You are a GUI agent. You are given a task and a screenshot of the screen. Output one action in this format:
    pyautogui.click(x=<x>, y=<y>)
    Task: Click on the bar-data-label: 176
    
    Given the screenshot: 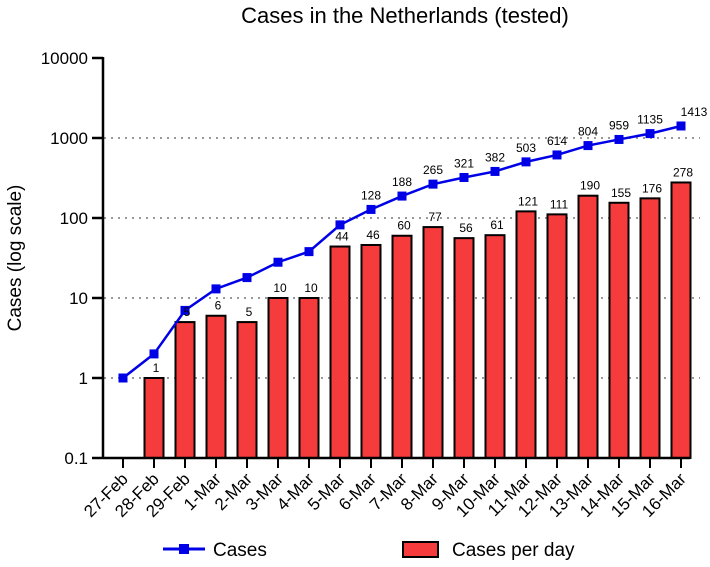 What is the action you would take?
    pyautogui.click(x=652, y=188)
    